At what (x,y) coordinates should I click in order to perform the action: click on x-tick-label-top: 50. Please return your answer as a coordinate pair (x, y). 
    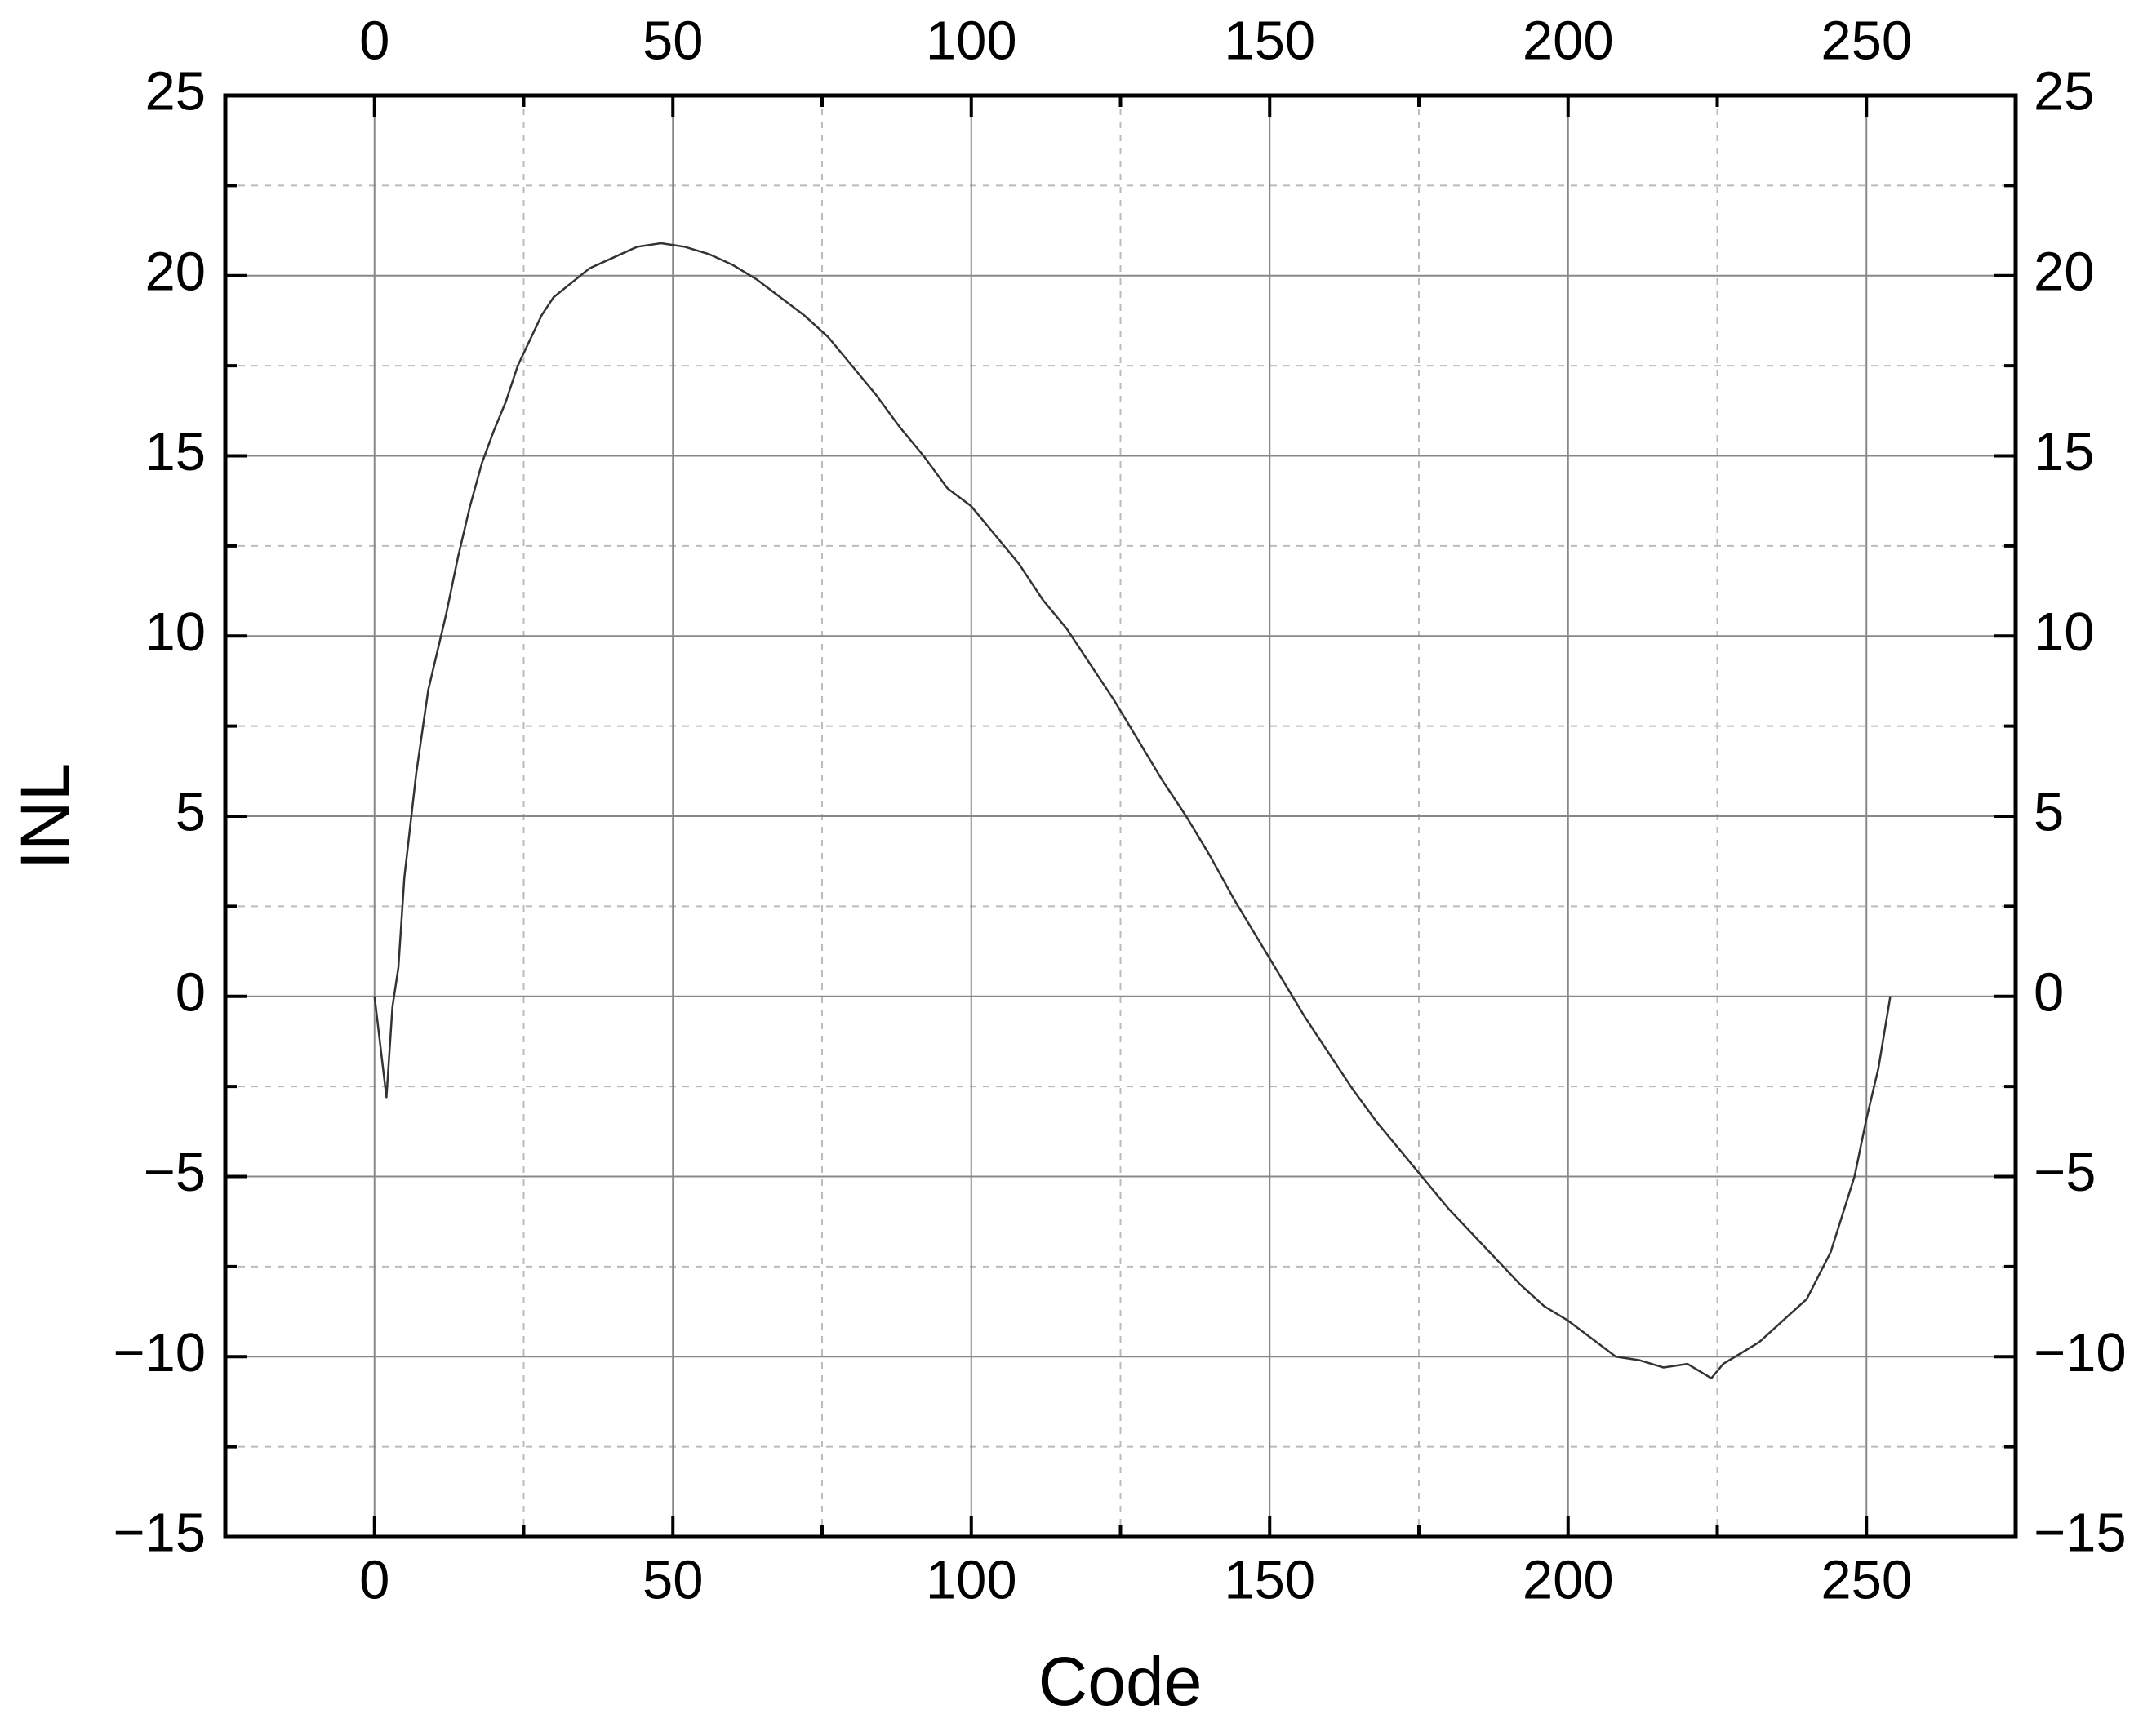
    Looking at the image, I should click on (673, 41).